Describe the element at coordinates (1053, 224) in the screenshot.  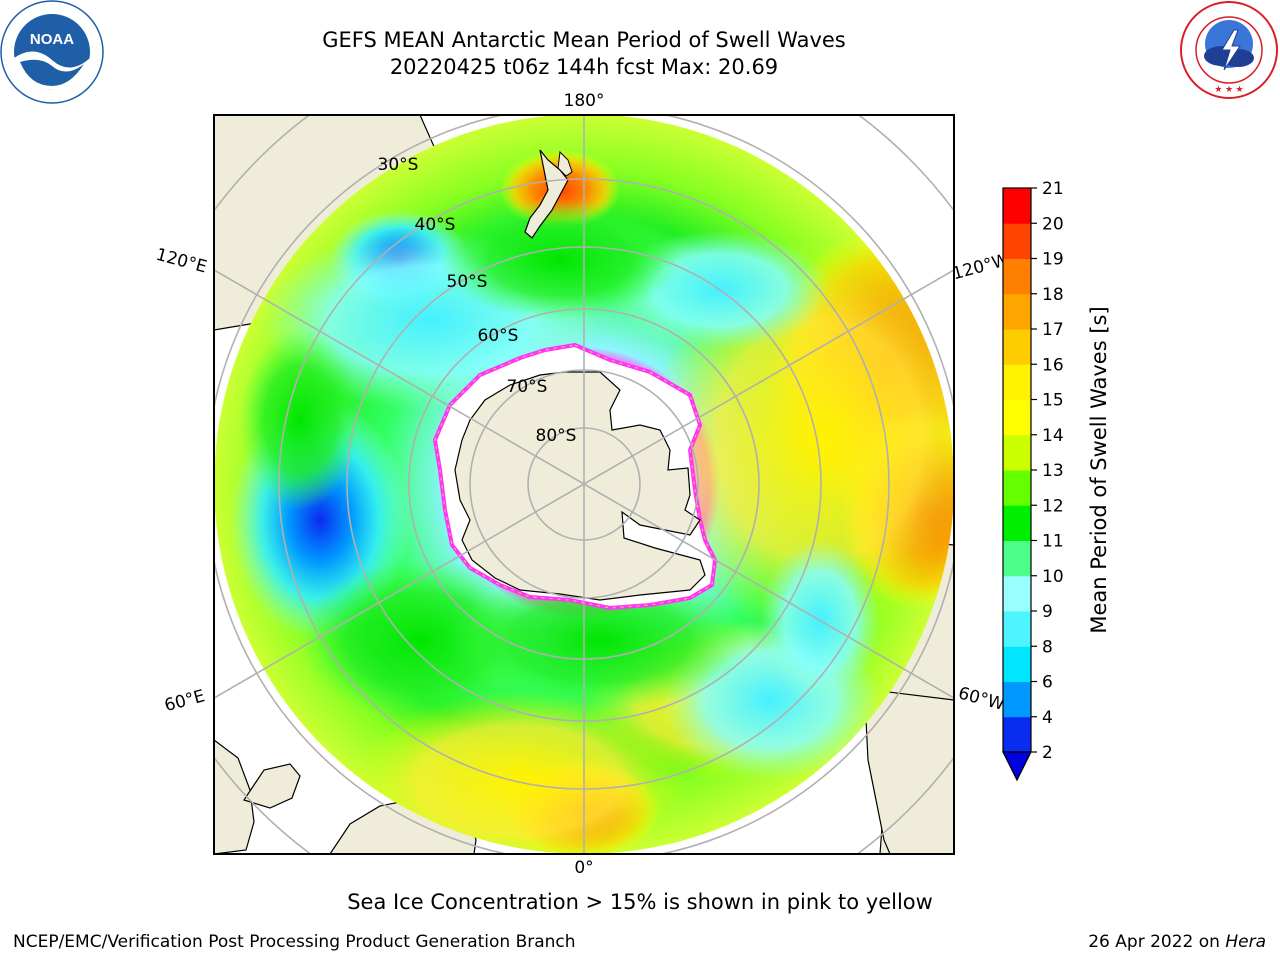
I see `colorbar-tick-label: 20` at that location.